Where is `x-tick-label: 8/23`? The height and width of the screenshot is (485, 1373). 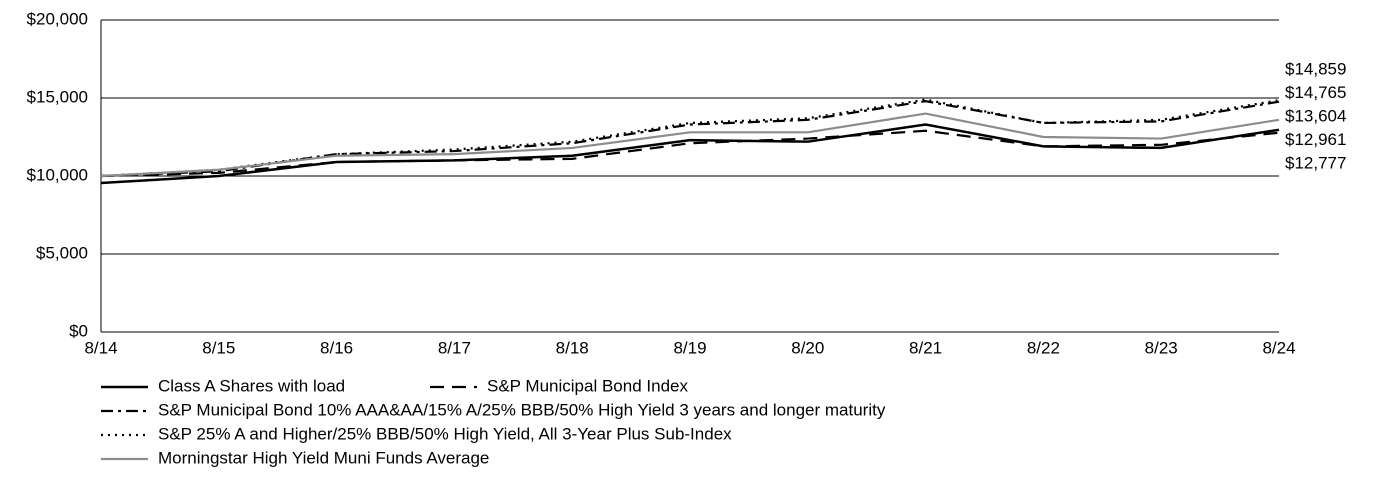
x-tick-label: 8/23 is located at coordinates (1161, 347).